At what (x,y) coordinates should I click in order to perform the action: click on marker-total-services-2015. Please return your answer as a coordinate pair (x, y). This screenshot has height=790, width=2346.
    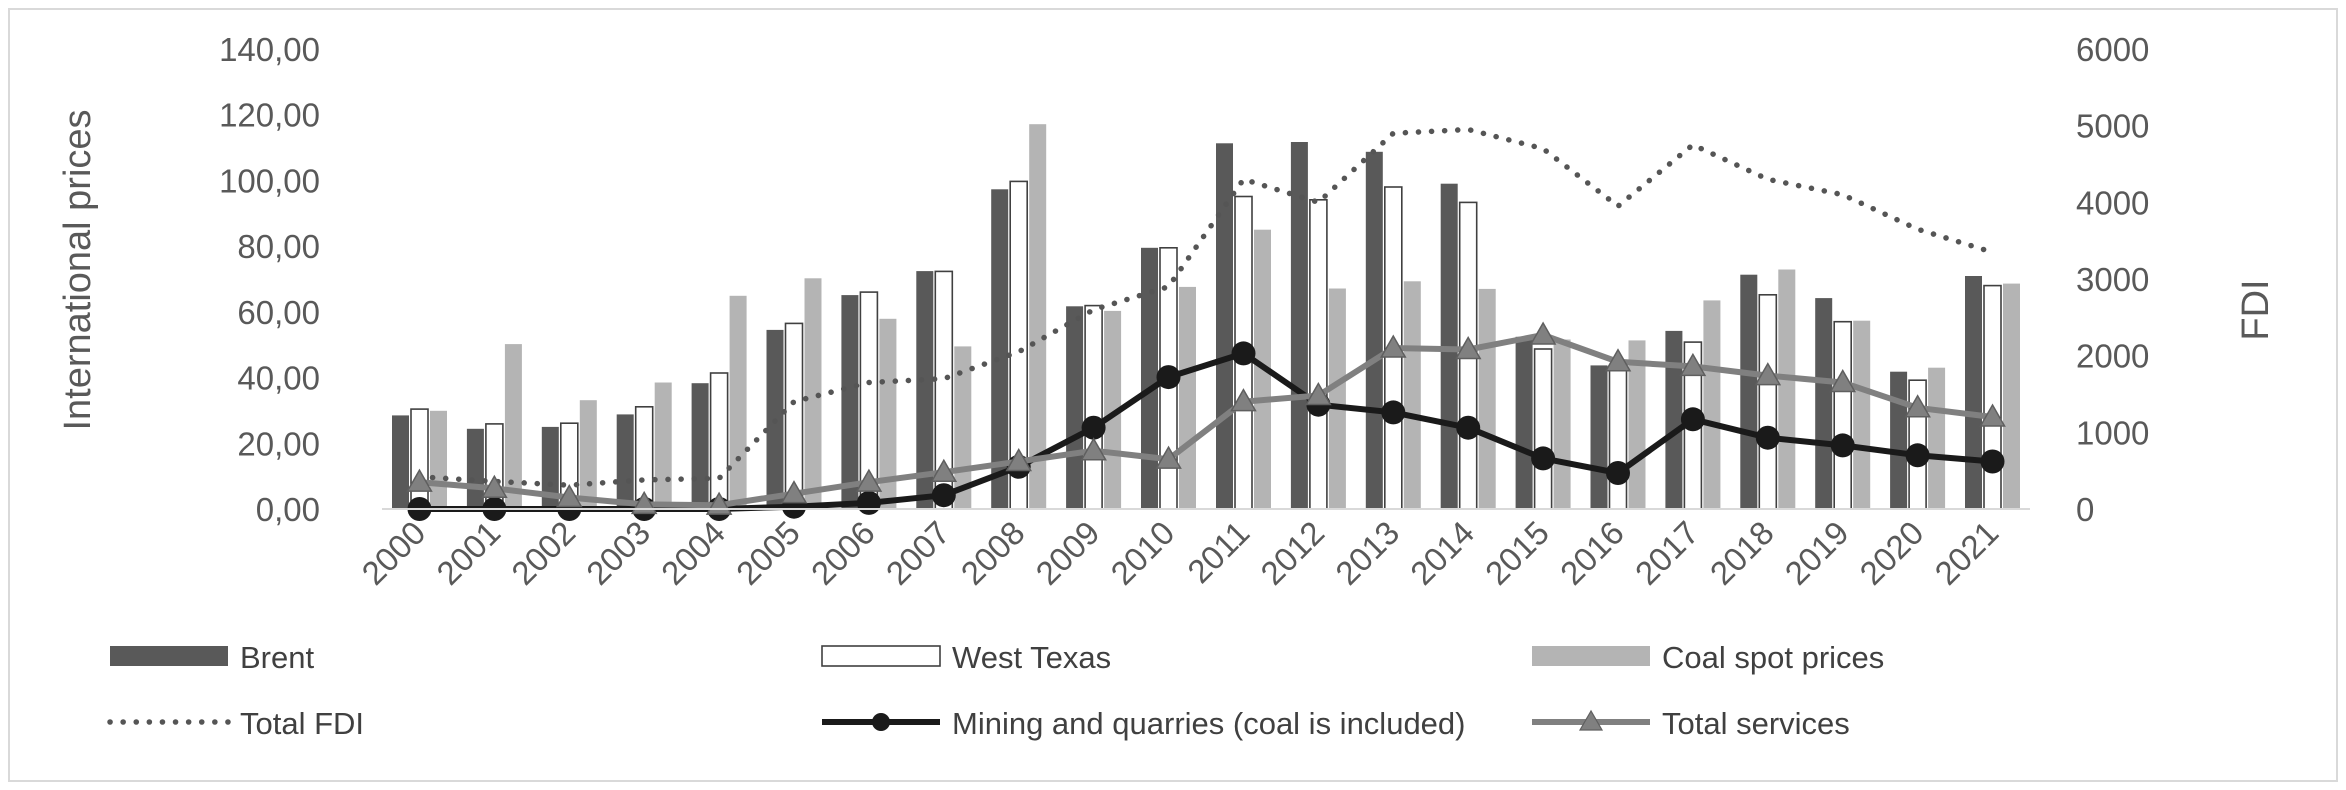
    Looking at the image, I should click on (1543, 333).